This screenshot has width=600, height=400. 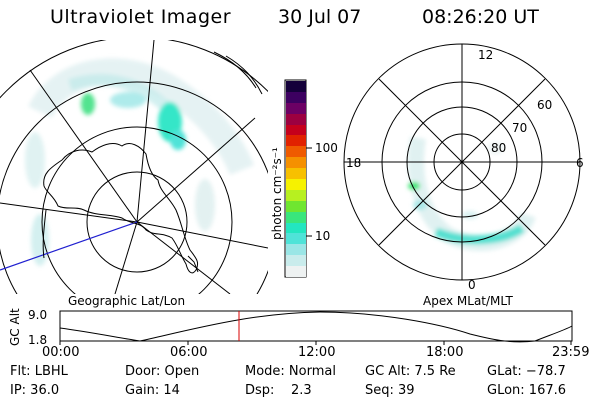 I want to click on door-status: Door: Open, so click(x=162, y=371).